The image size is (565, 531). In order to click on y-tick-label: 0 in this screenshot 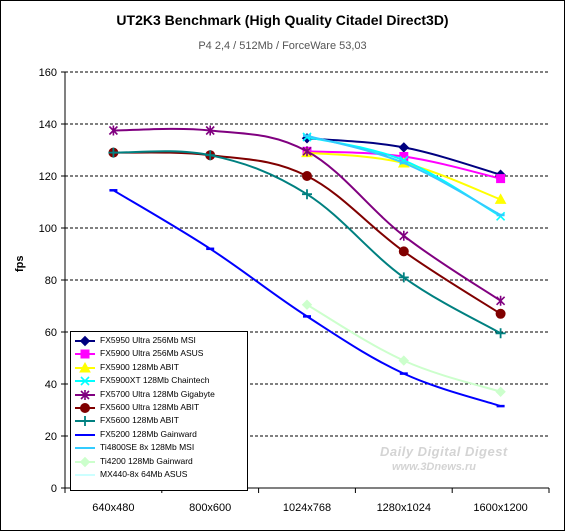, I will do `click(54, 489)`.